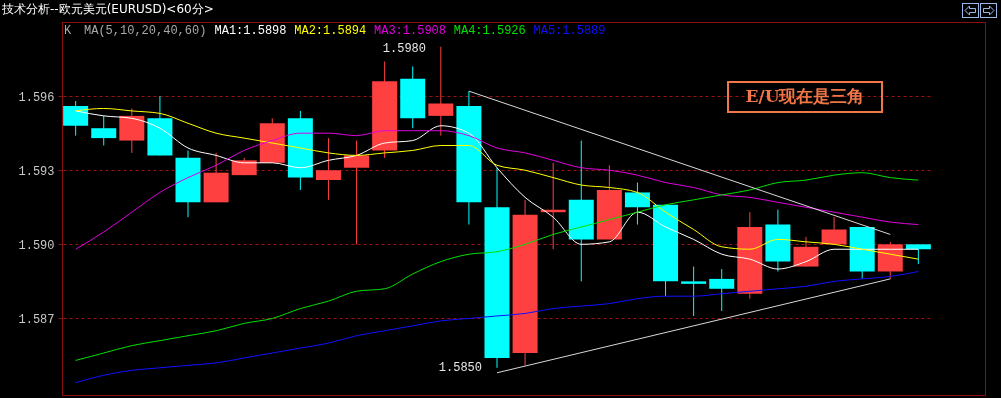  Describe the element at coordinates (410, 31) in the screenshot. I see `text: MA3:1.5908` at that location.